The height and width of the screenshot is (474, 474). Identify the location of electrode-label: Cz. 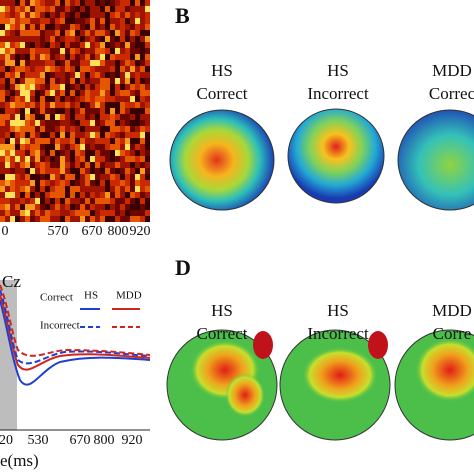
(11, 281).